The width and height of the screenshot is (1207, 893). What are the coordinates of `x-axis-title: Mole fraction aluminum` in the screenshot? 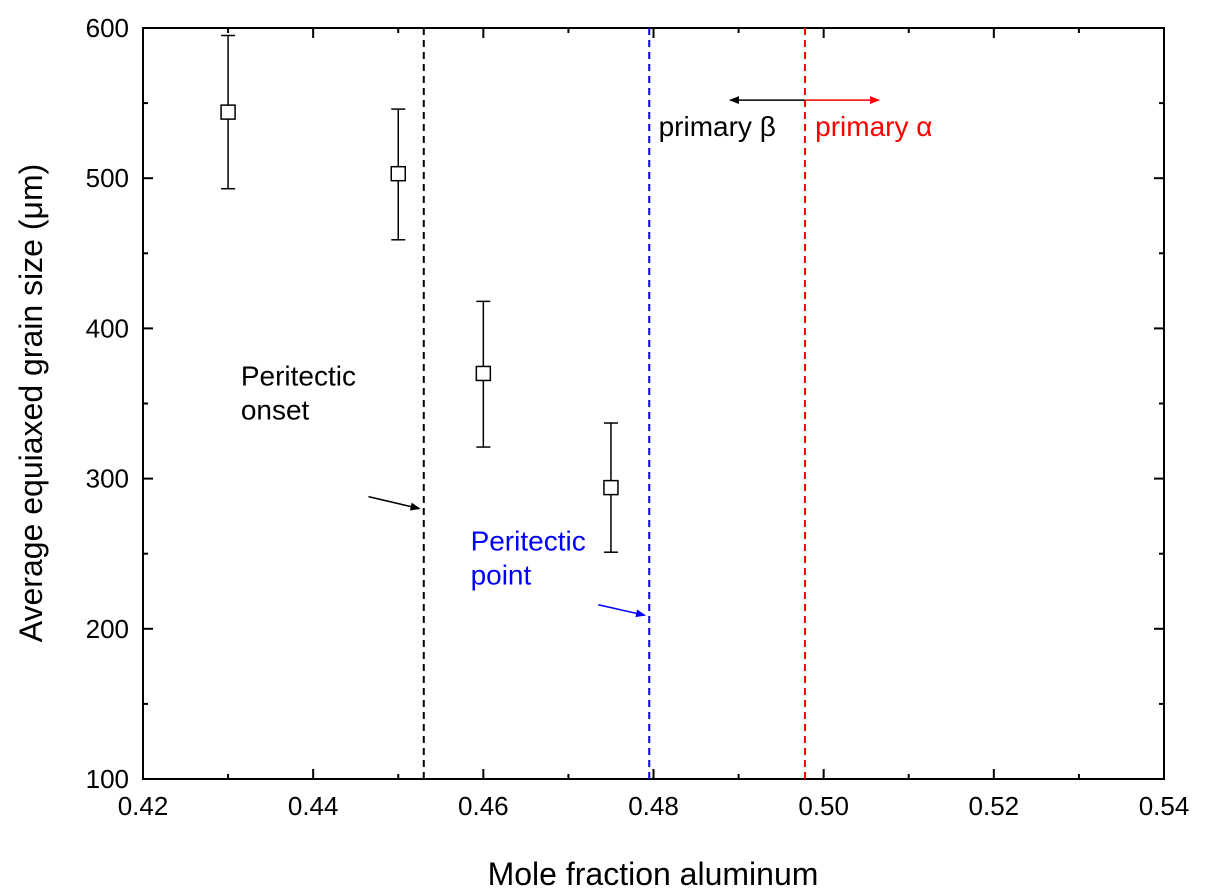 It's located at (653, 874).